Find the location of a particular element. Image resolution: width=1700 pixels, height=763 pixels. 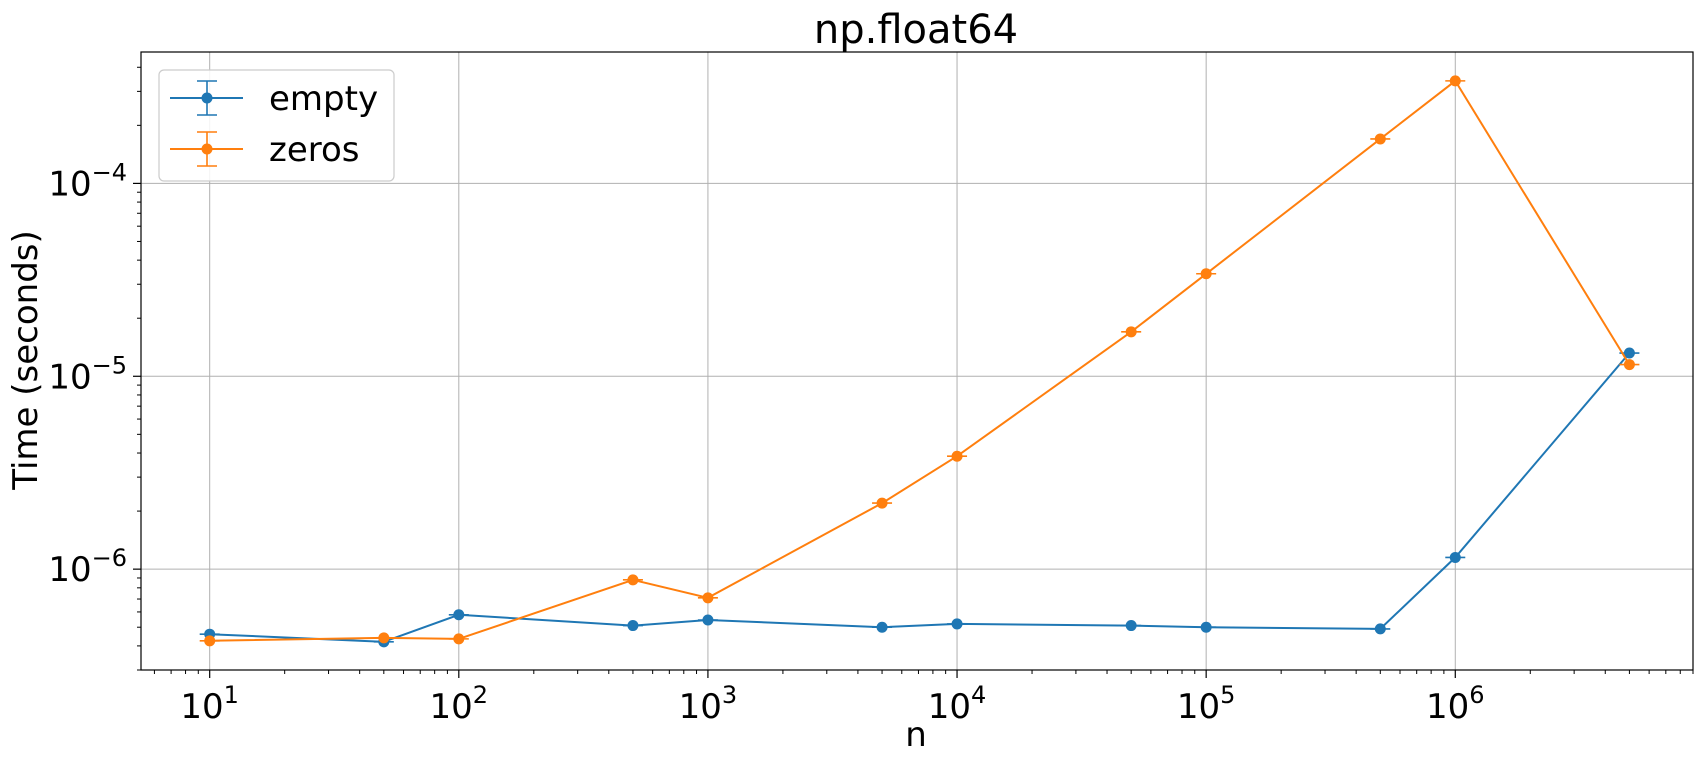

chart-title: np.float64 is located at coordinates (916, 30).